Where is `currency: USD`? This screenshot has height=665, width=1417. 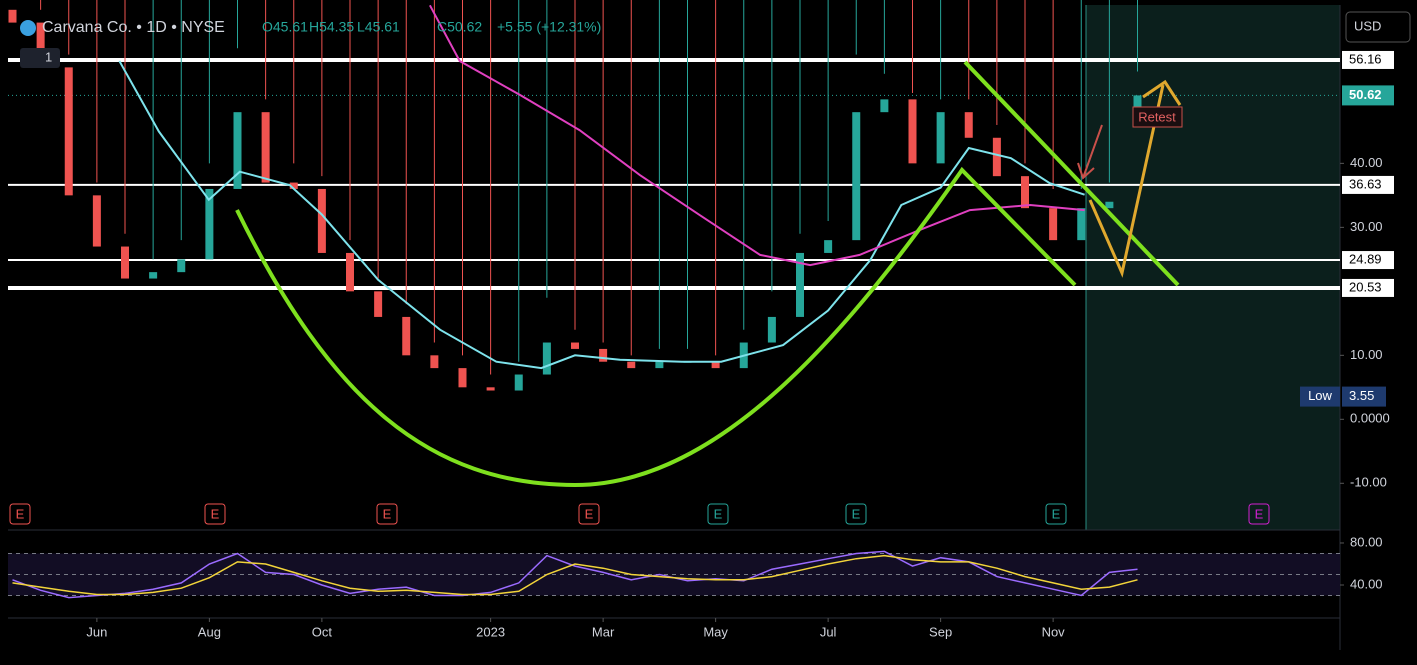 currency: USD is located at coordinates (1367, 25).